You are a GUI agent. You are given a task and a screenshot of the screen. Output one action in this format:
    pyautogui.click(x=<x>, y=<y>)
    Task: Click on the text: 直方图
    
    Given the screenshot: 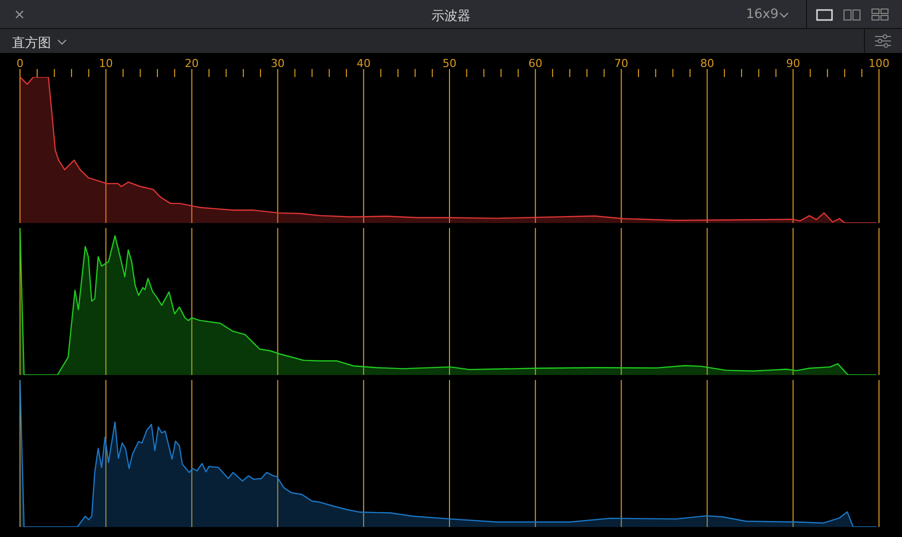 What is the action you would take?
    pyautogui.click(x=31, y=43)
    